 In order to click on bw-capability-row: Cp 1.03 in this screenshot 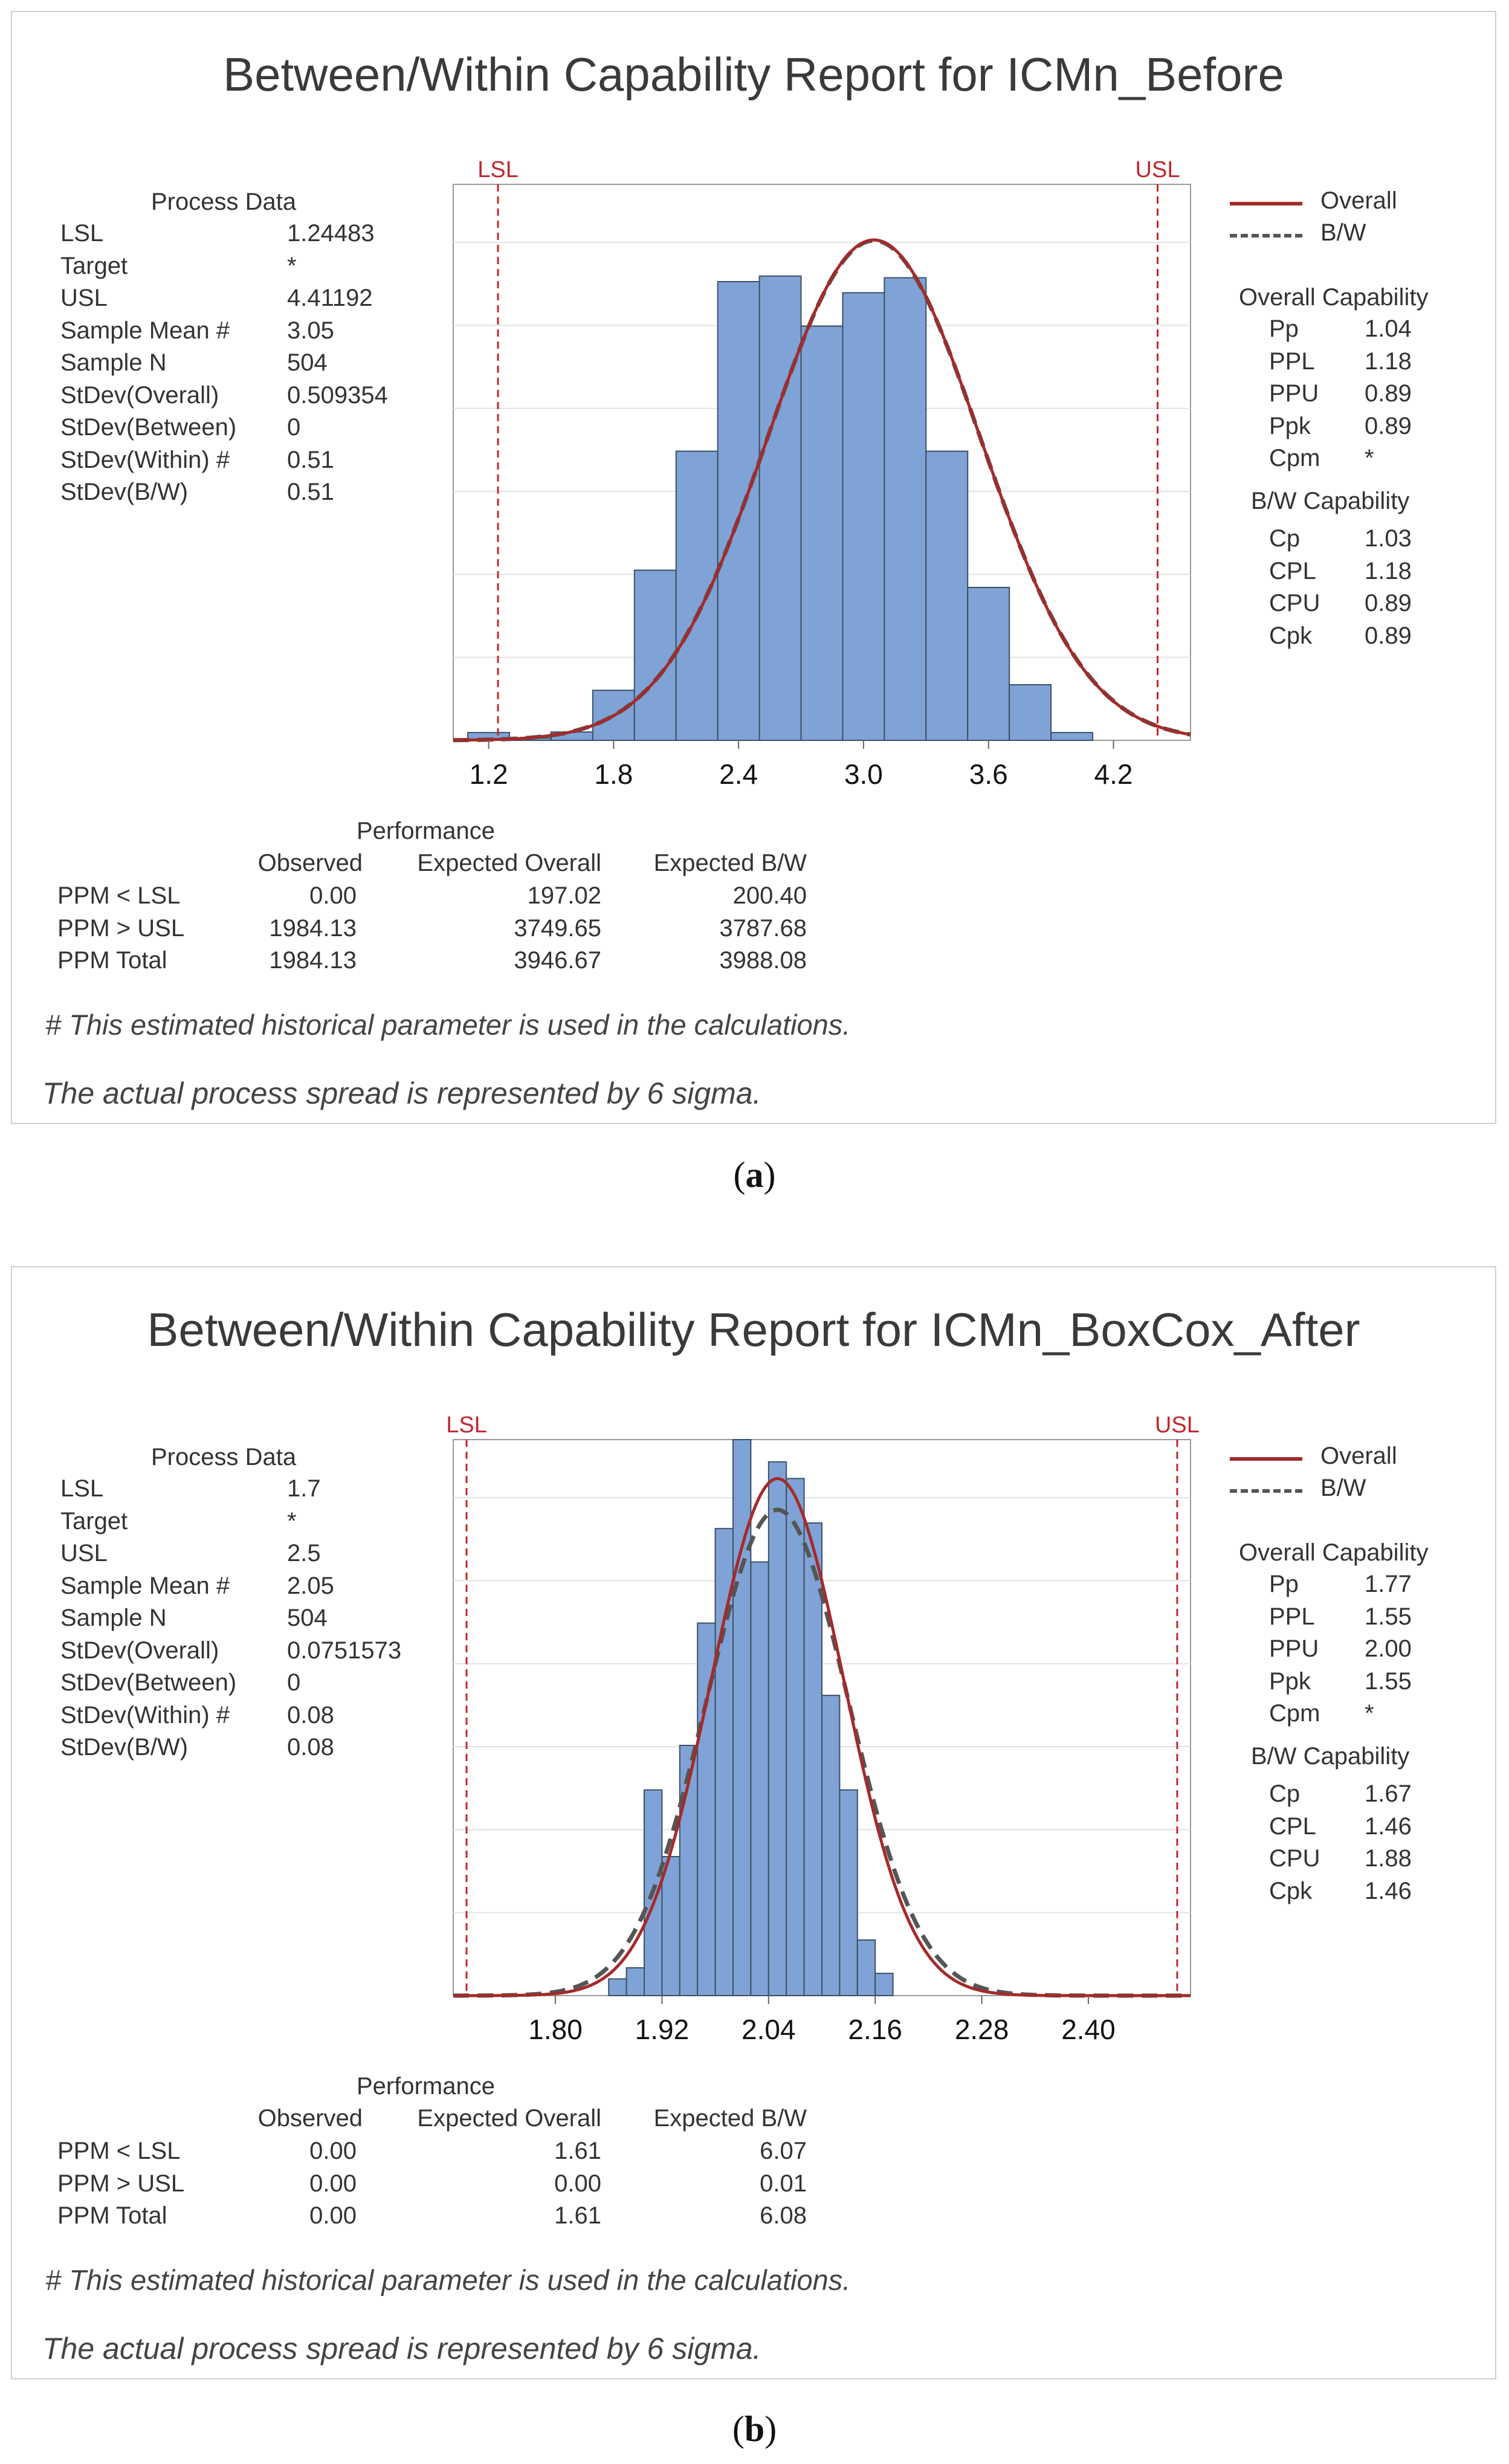, I will do `click(1378, 540)`.